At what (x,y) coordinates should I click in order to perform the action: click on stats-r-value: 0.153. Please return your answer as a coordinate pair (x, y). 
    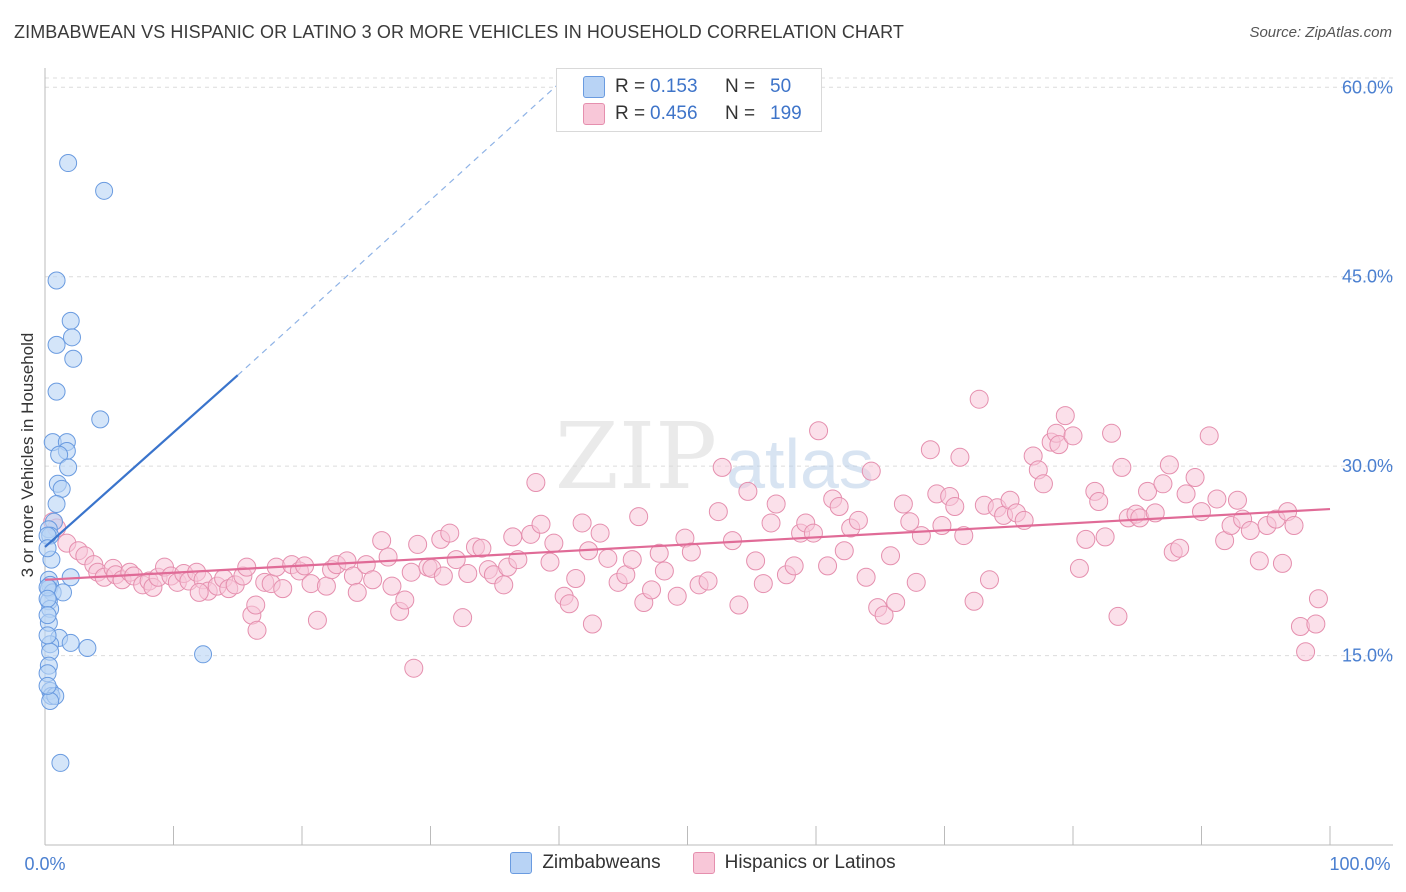
    Looking at the image, I should click on (674, 86).